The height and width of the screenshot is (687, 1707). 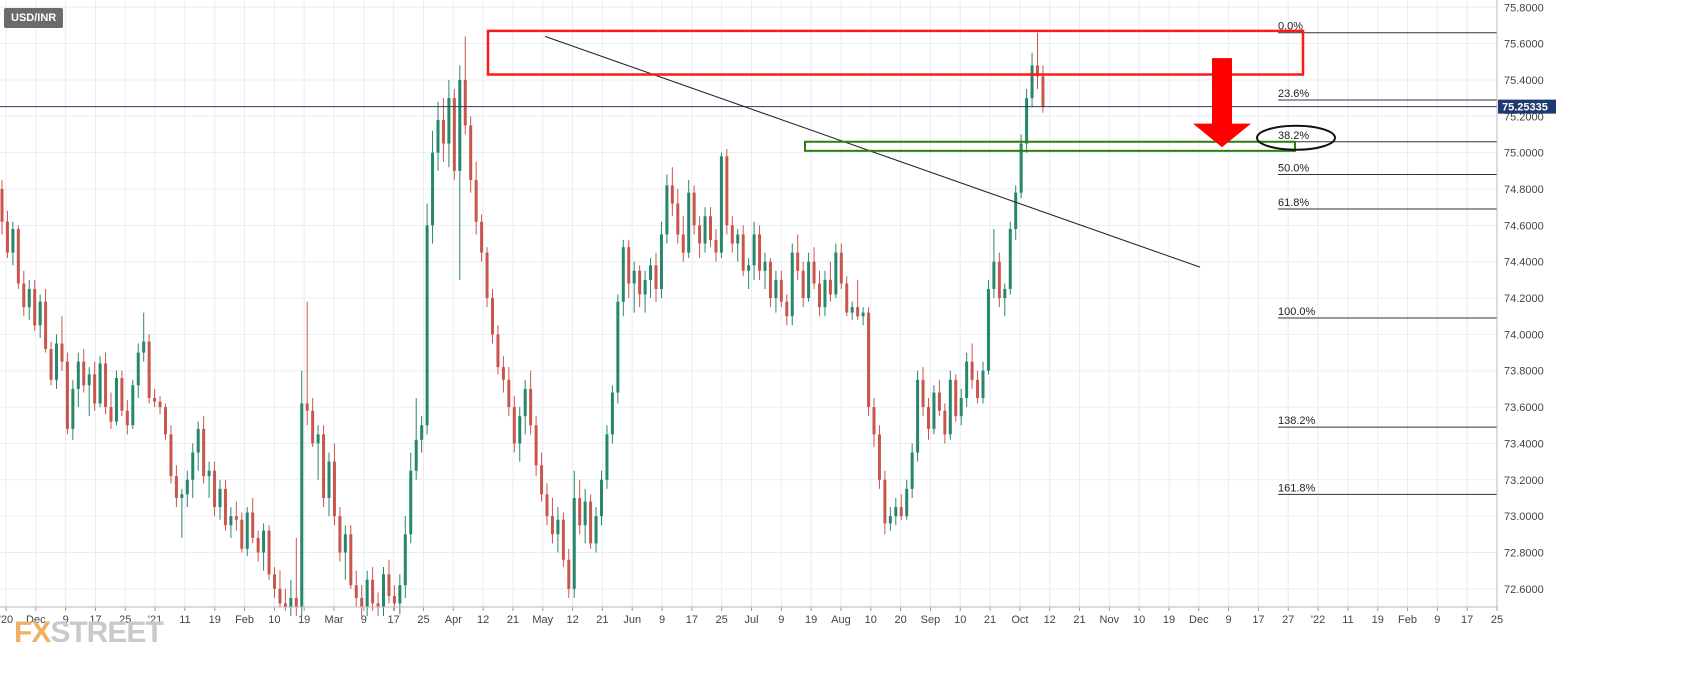 What do you see at coordinates (1524, 226) in the screenshot?
I see `y-tick-label: 74.6000` at bounding box center [1524, 226].